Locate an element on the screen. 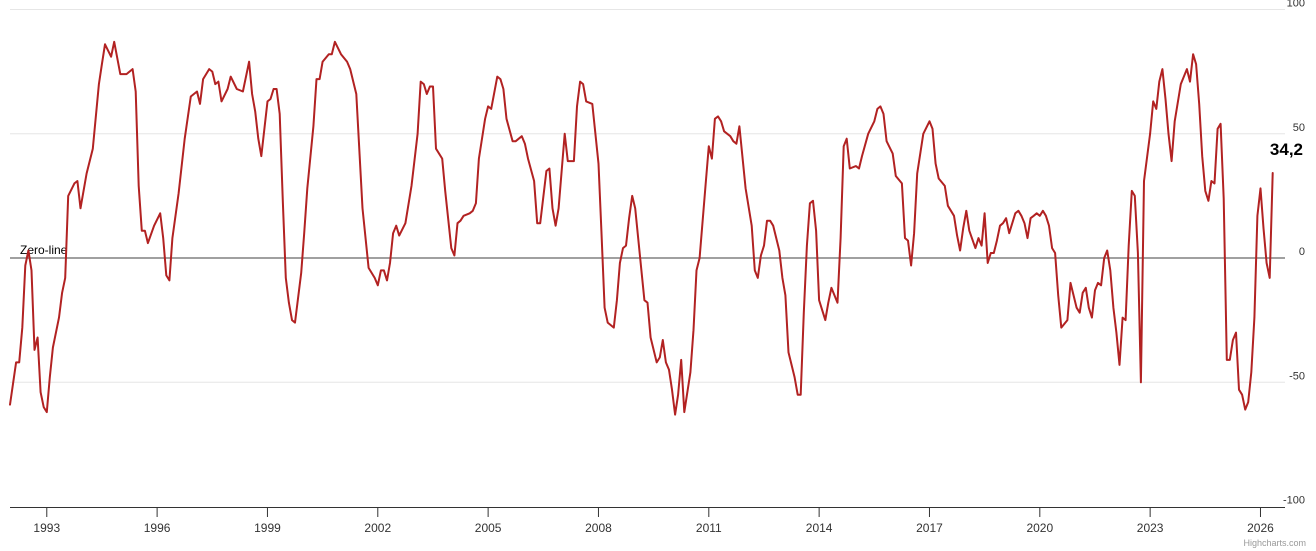 The image size is (1316, 551). zero-line-label: Zero-line is located at coordinates (44, 250).